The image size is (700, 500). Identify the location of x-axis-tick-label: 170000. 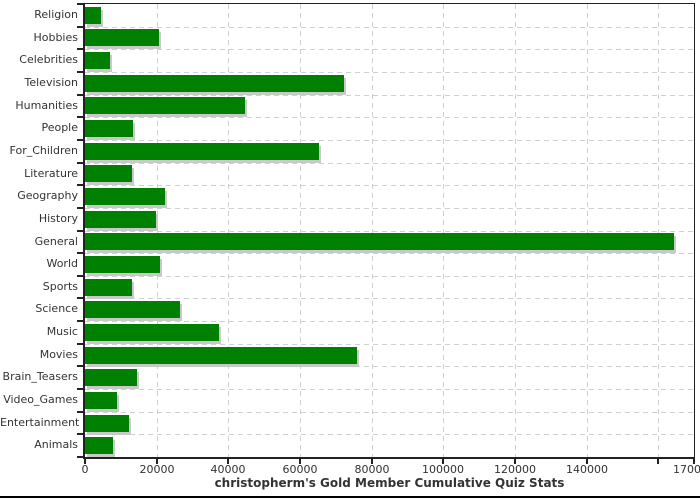
(686, 469).